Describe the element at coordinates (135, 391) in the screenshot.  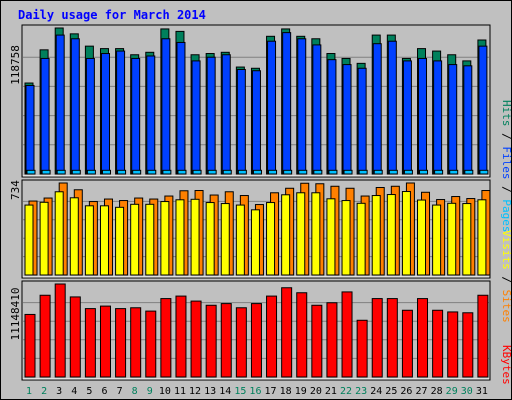
I see `x-tick-label: 8` at that location.